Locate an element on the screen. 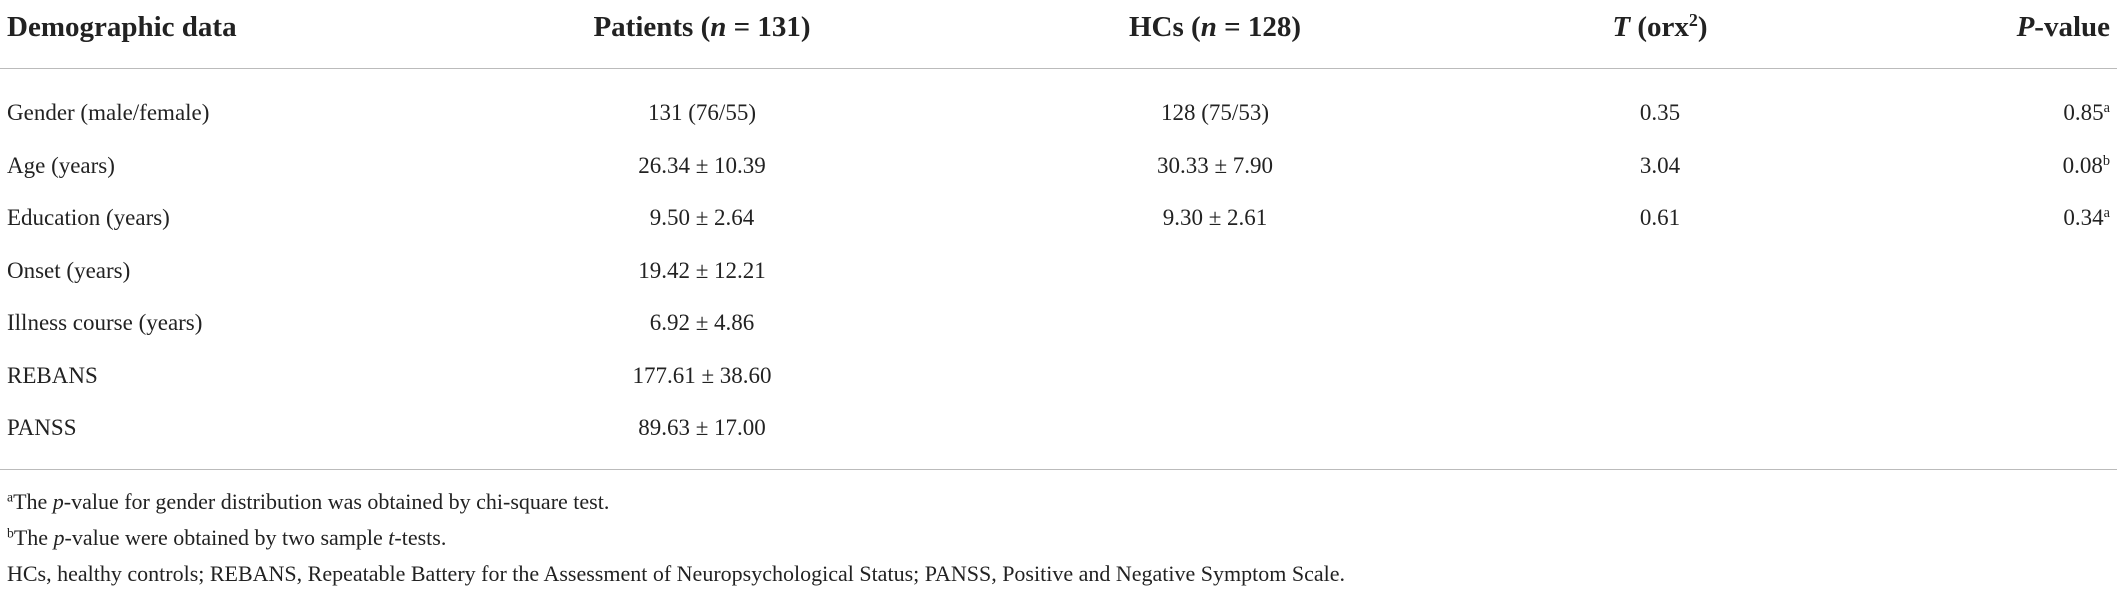  cell-text: 9.30 ± 2.61 is located at coordinates (1215, 217).